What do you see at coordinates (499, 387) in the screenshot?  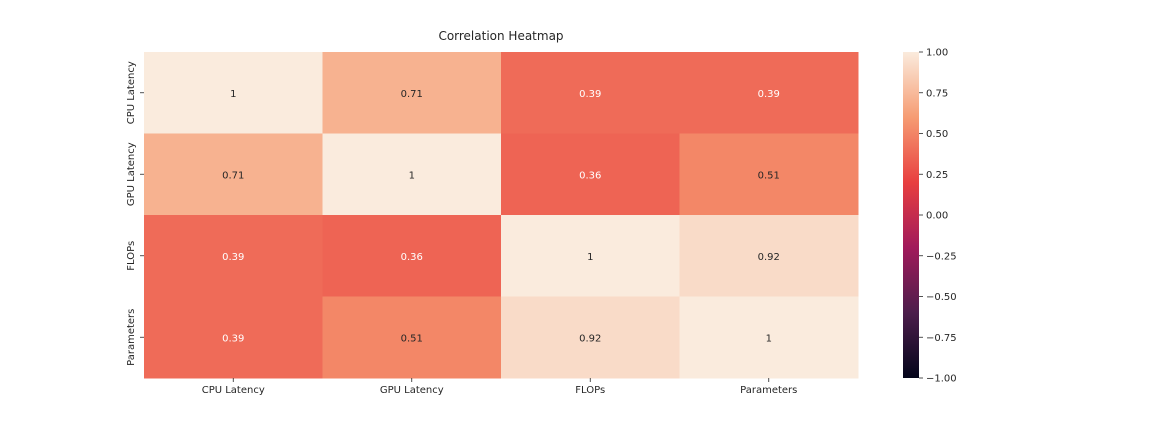 I see `x-axis-ticks: CPU Latency GPU Latency FLOPs Parameters` at bounding box center [499, 387].